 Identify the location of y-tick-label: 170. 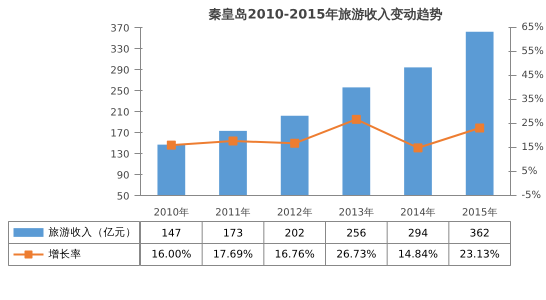
(120, 134).